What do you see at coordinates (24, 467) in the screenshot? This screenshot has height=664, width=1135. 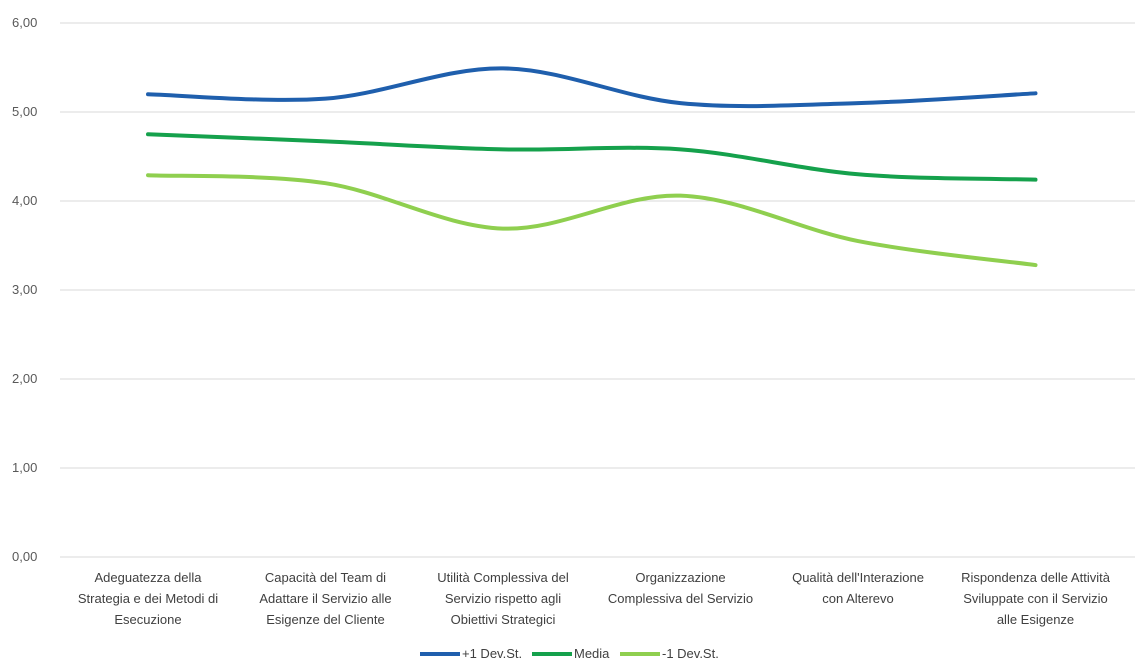 I see `y-tick-label: 1,00` at bounding box center [24, 467].